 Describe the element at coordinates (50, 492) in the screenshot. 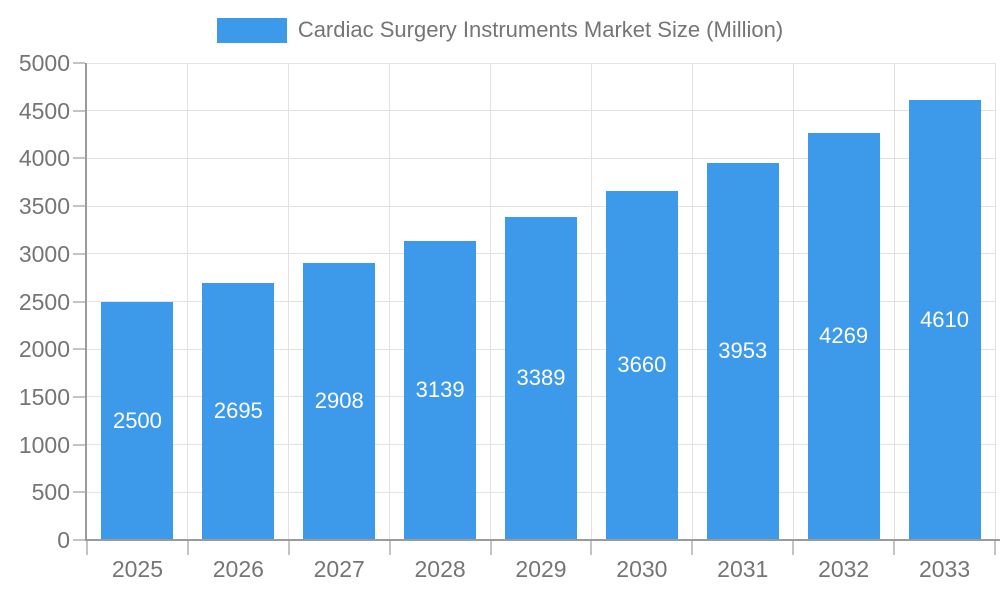

I see `y-axis-tick-label: 500` at that location.